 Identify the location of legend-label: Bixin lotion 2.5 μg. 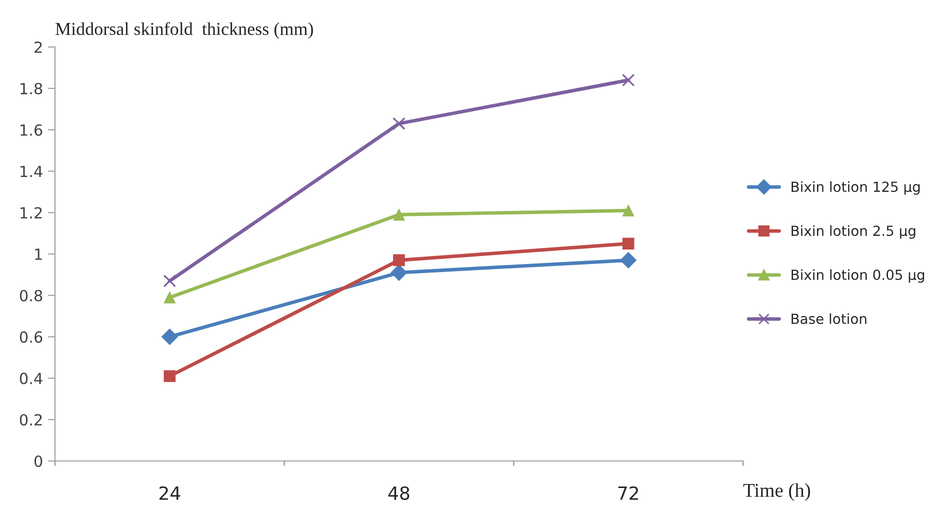
(854, 232).